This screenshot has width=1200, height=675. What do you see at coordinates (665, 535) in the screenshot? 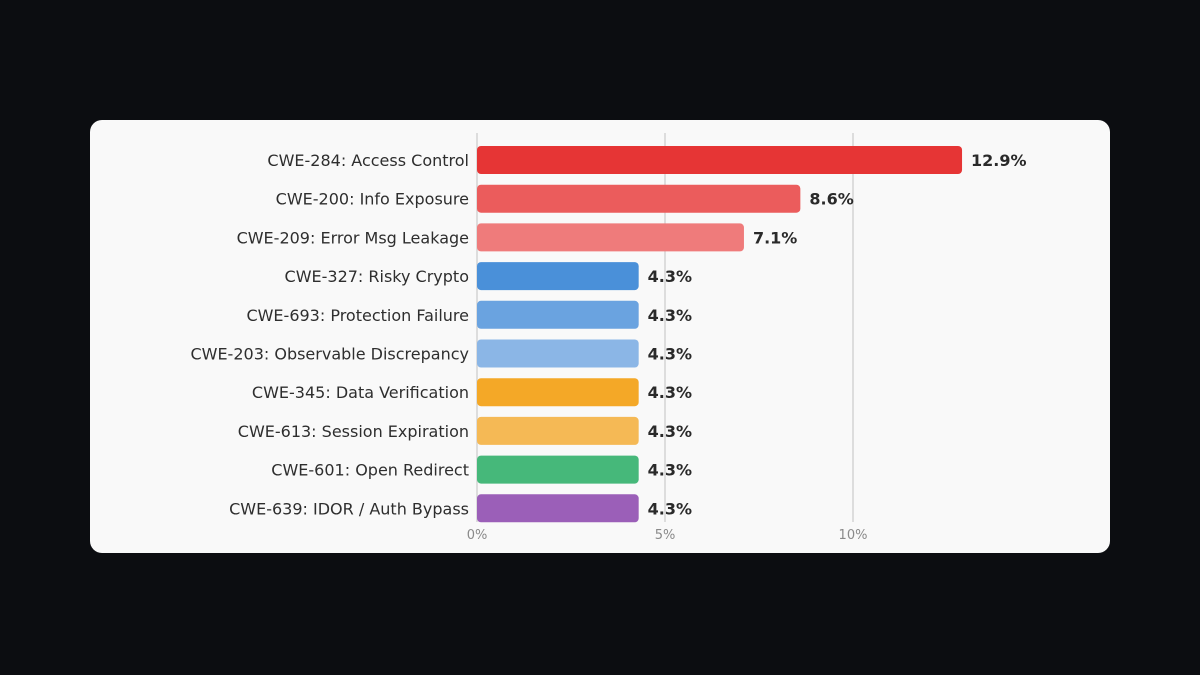
I see `x-tick-label: 5%` at bounding box center [665, 535].